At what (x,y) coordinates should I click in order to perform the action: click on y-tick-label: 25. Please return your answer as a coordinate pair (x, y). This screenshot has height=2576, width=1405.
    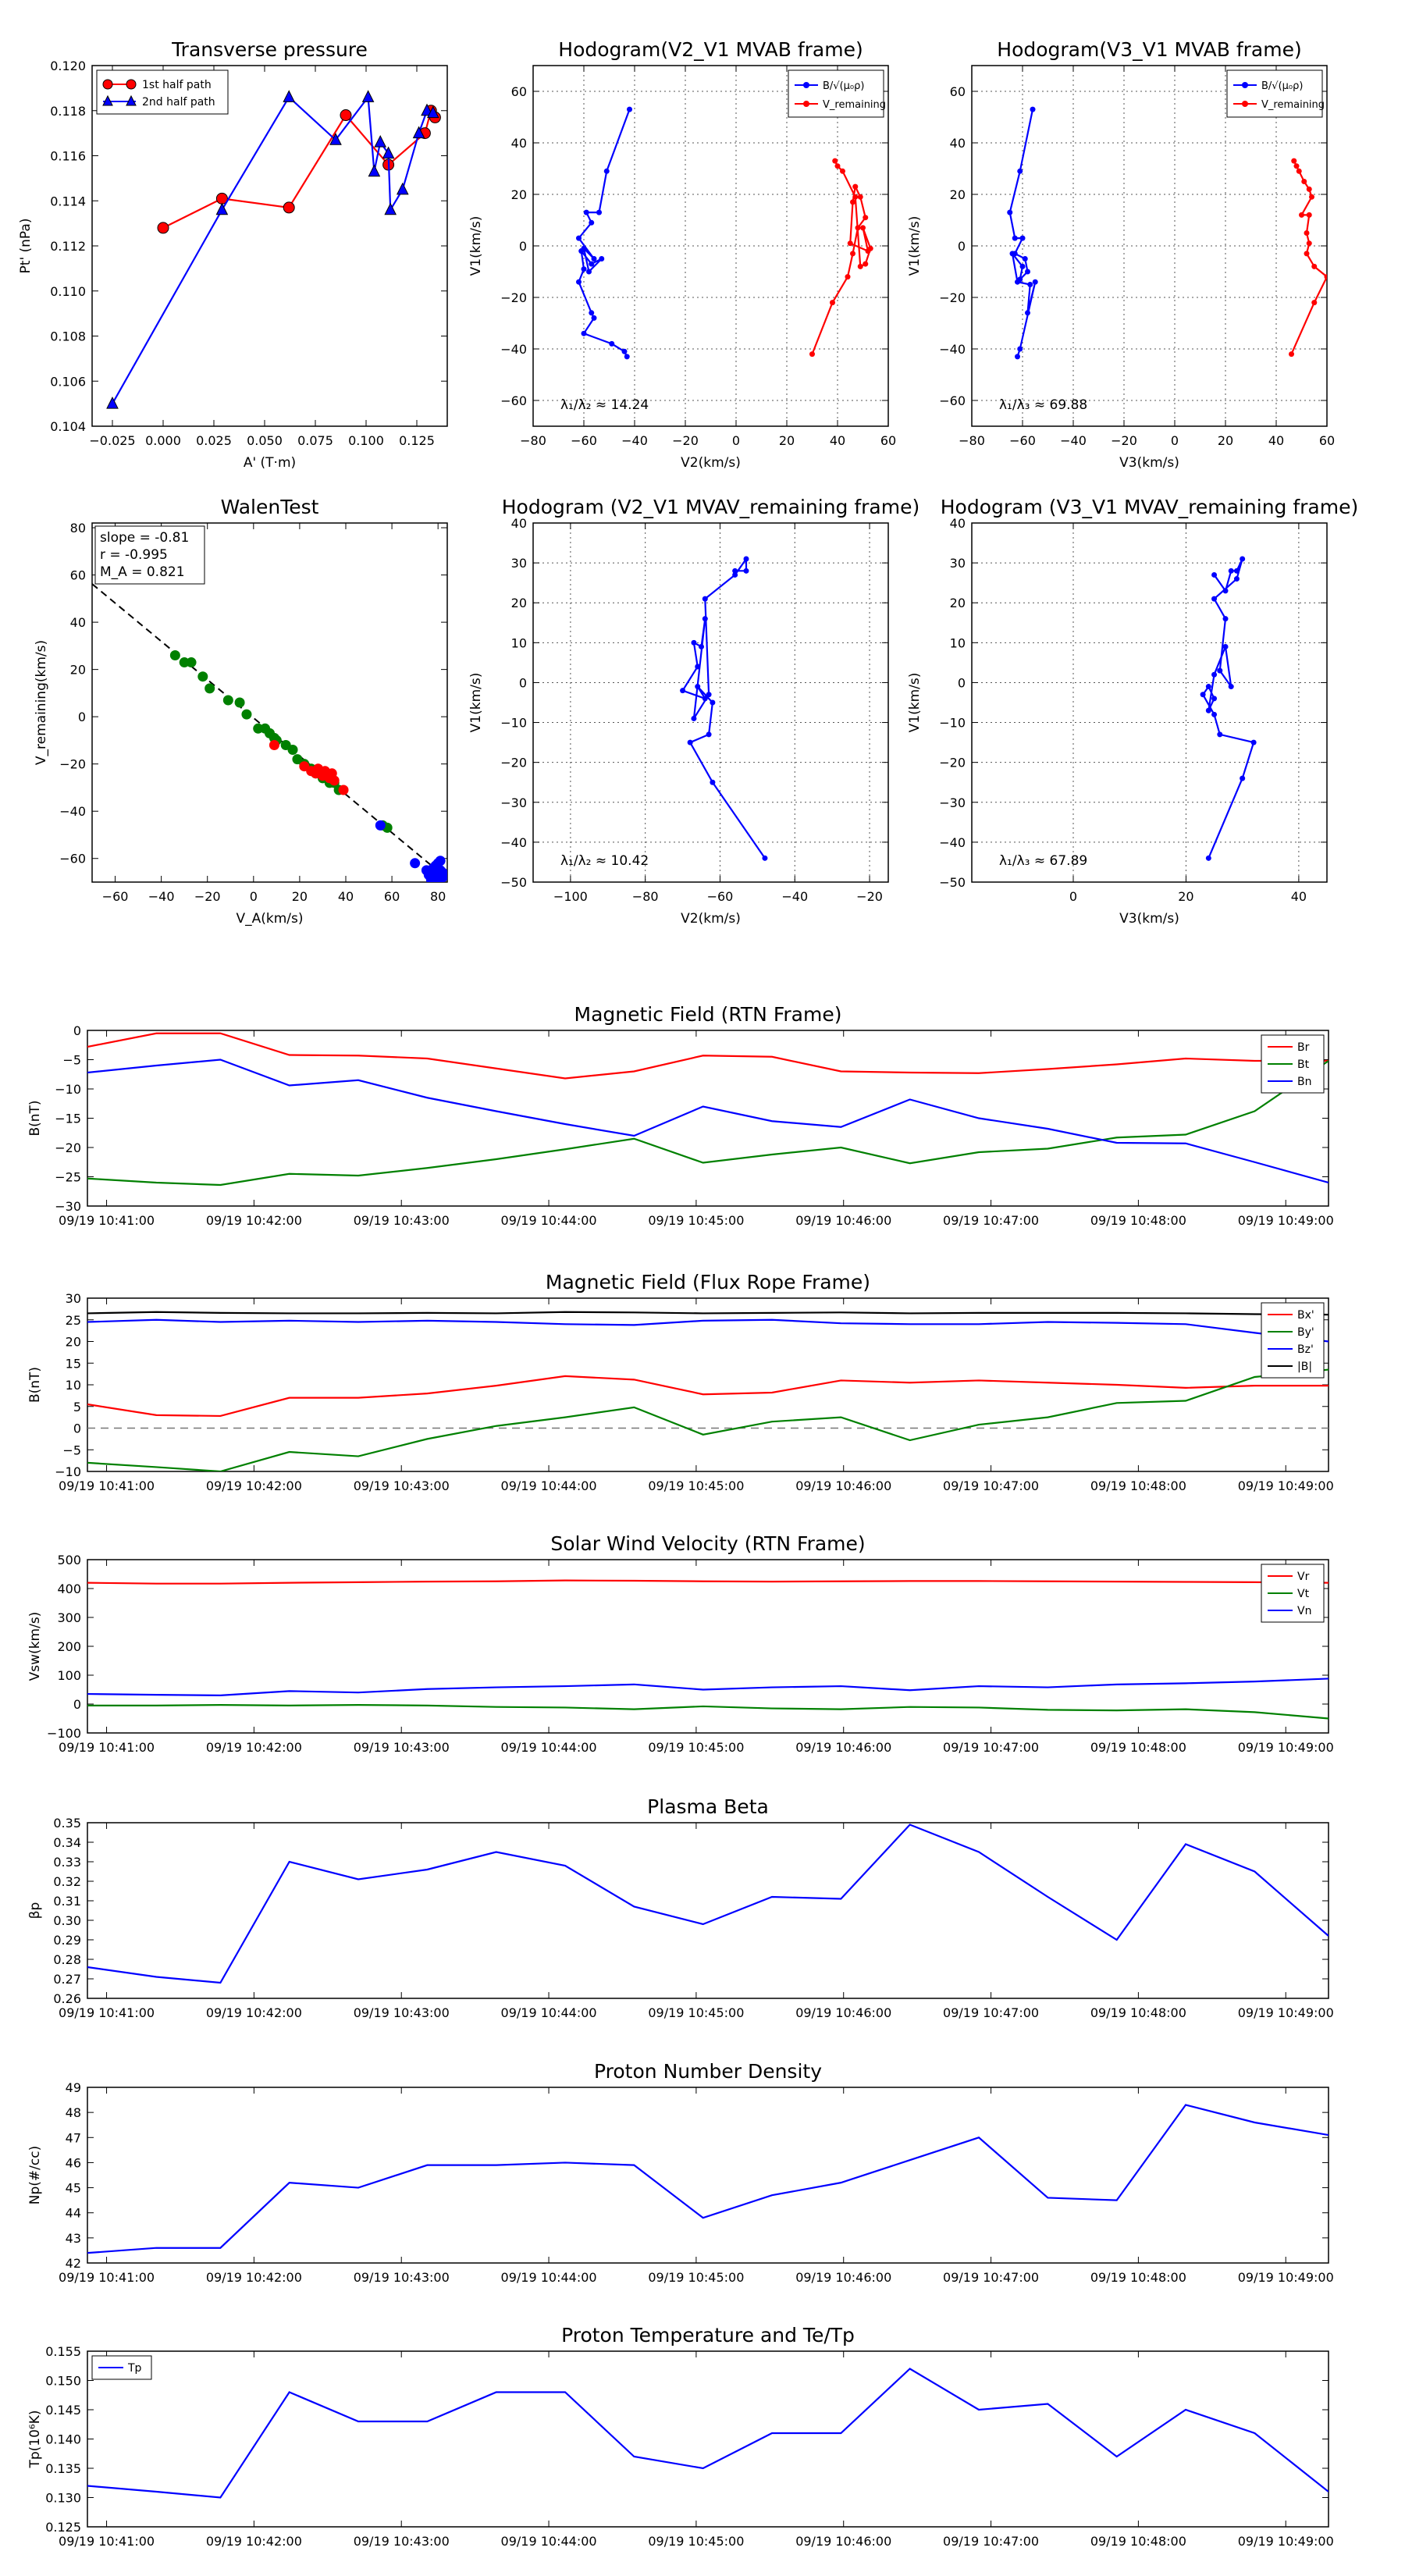
    Looking at the image, I should click on (73, 1320).